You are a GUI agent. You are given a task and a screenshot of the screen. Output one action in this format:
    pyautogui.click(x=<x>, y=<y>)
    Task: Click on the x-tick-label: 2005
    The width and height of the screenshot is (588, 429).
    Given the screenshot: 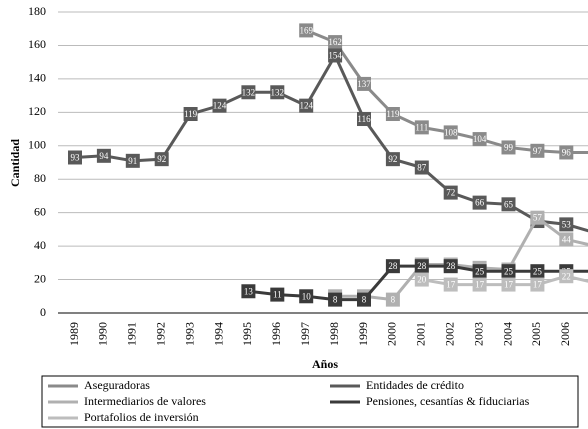 What is the action you would take?
    pyautogui.click(x=536, y=334)
    